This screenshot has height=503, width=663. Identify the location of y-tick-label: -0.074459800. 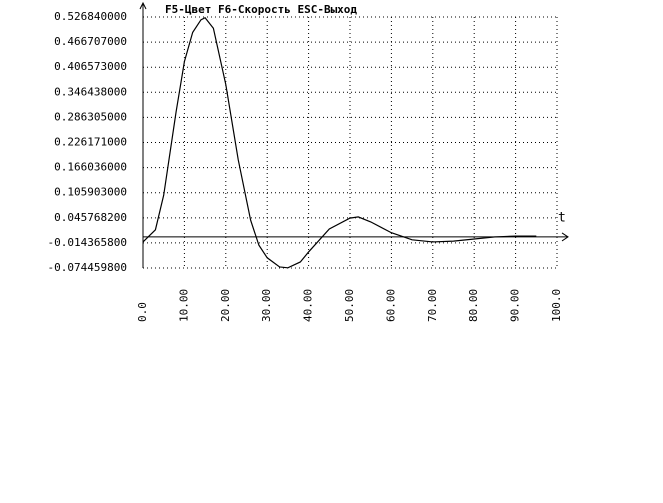
(87, 267).